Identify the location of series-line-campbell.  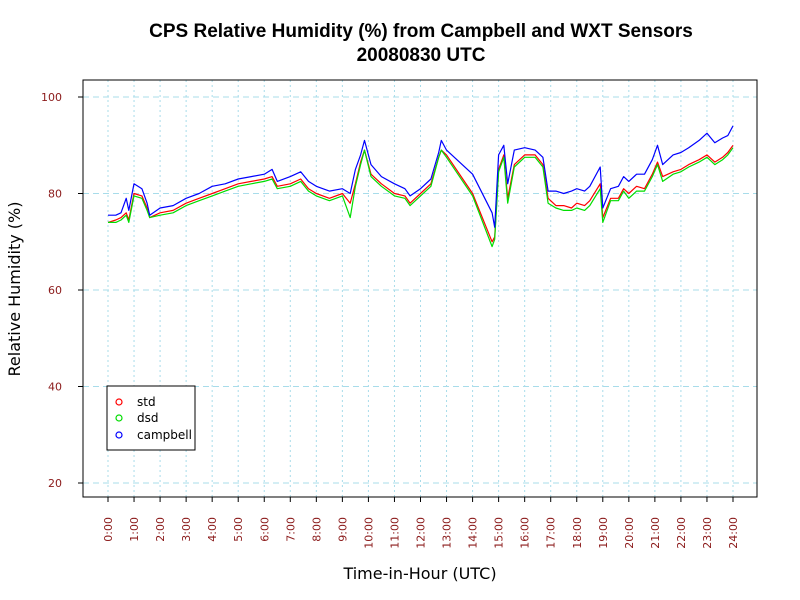
(421, 176).